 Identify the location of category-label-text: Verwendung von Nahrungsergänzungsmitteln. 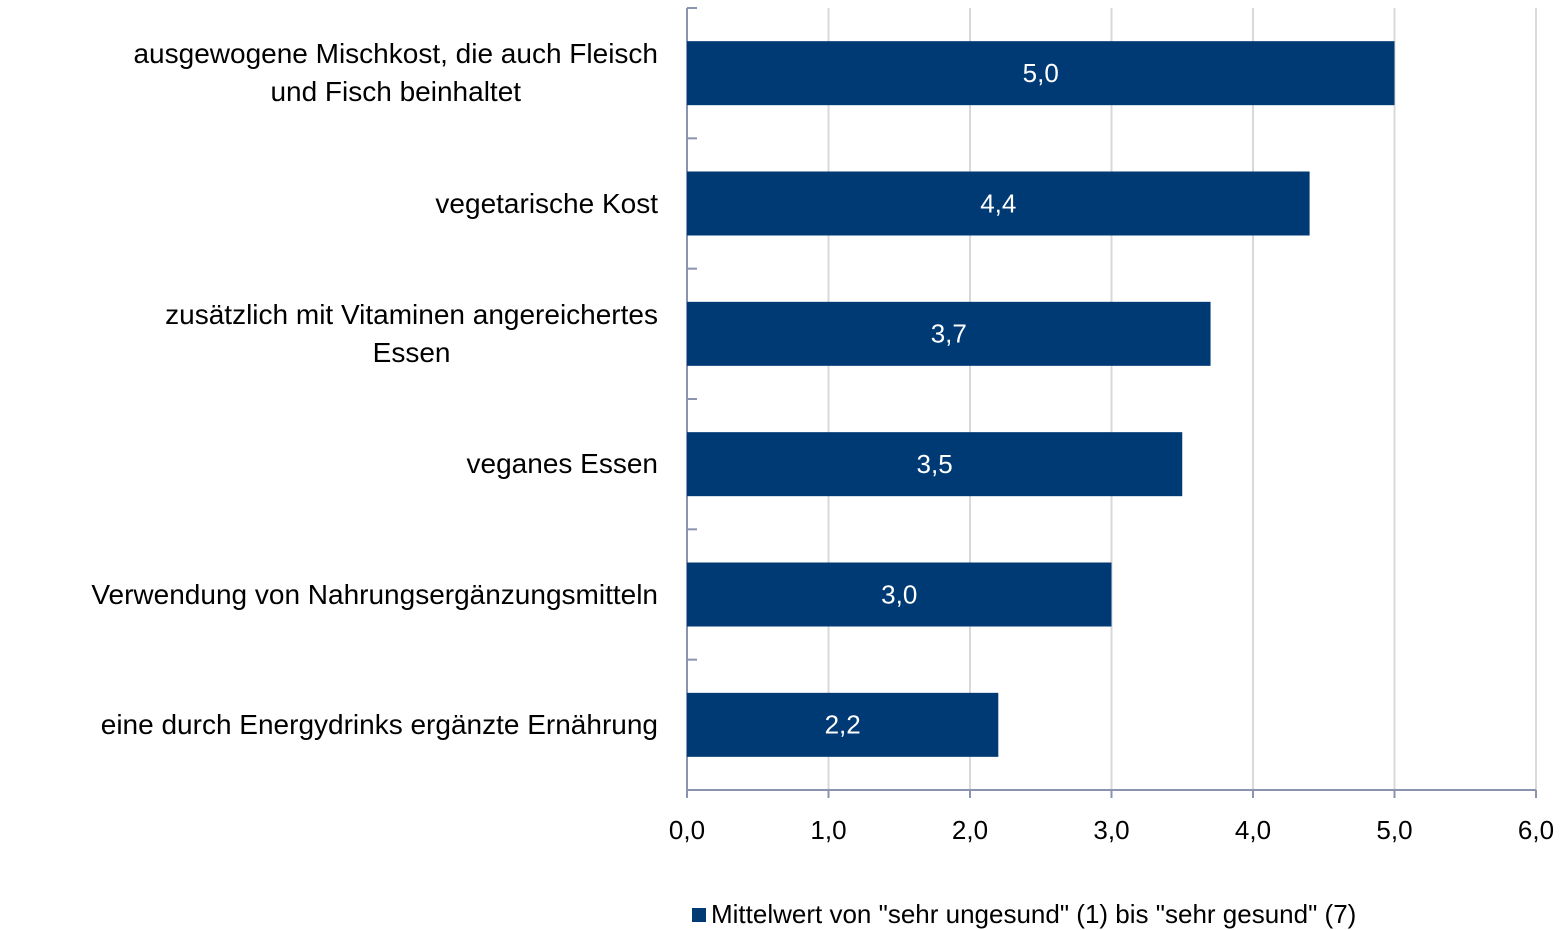
(374, 594).